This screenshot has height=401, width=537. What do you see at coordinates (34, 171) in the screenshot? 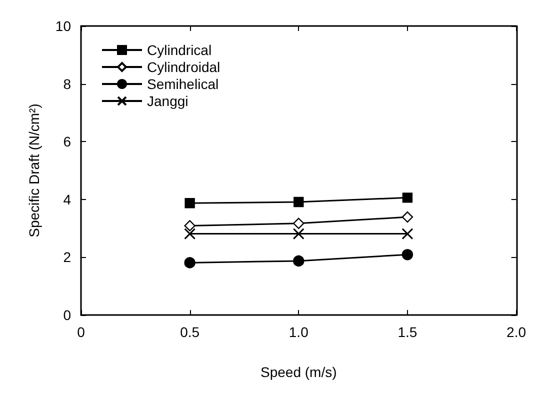
I see `y-axis-title: Specific Draft (N/cm²)` at bounding box center [34, 171].